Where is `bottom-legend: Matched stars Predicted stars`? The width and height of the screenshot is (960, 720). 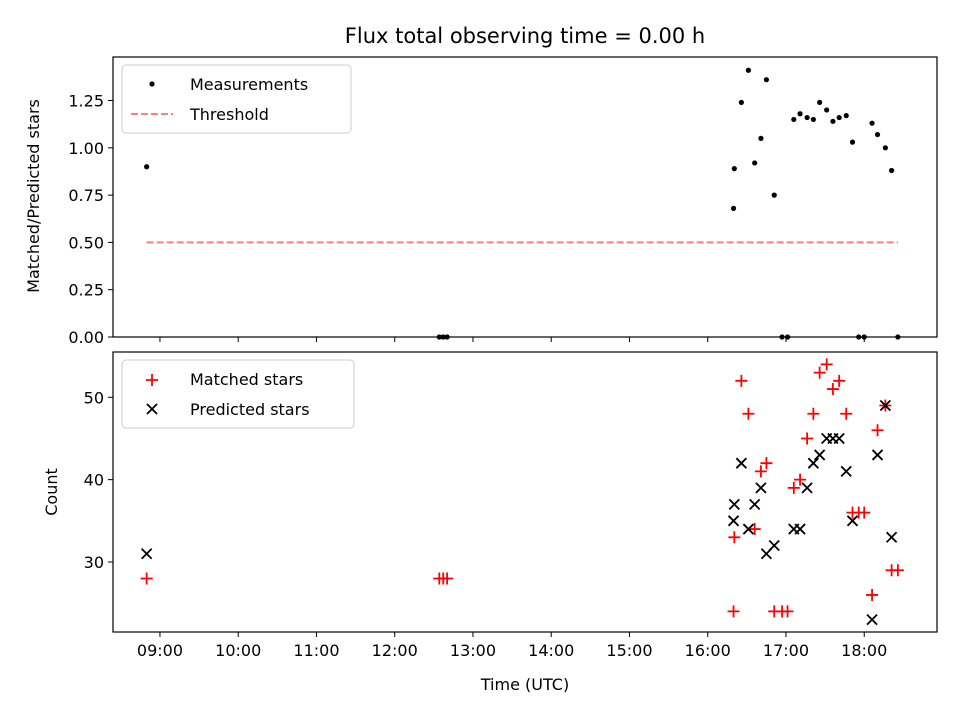
bottom-legend: Matched stars Predicted stars is located at coordinates (238, 394).